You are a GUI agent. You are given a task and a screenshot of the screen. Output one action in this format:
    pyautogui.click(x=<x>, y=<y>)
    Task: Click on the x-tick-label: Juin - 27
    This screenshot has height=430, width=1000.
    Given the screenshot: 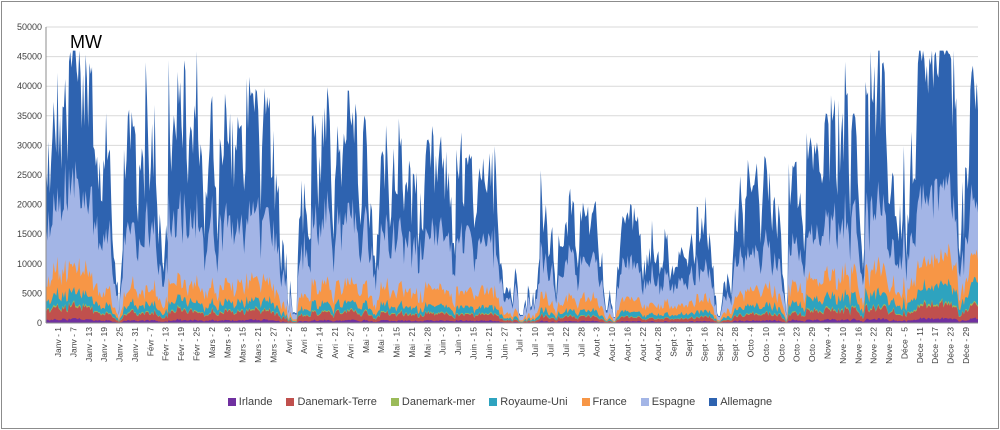 What is the action you would take?
    pyautogui.click(x=504, y=343)
    